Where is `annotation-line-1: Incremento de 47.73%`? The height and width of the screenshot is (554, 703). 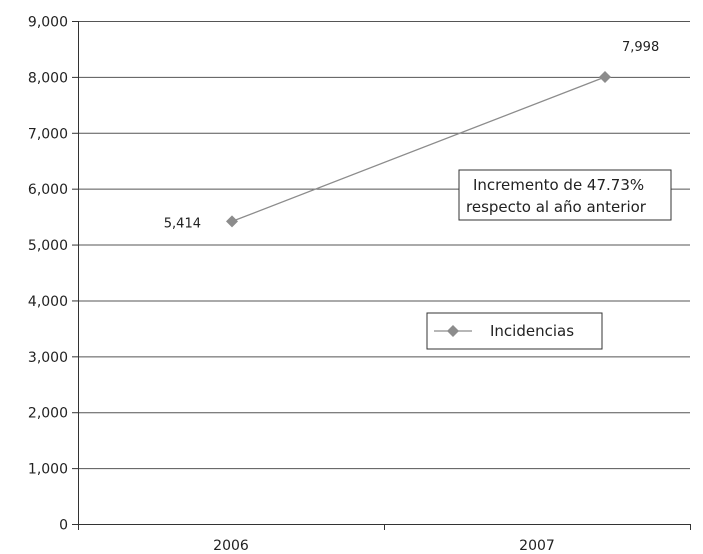 annotation-line-1: Incremento de 47.73% is located at coordinates (558, 185).